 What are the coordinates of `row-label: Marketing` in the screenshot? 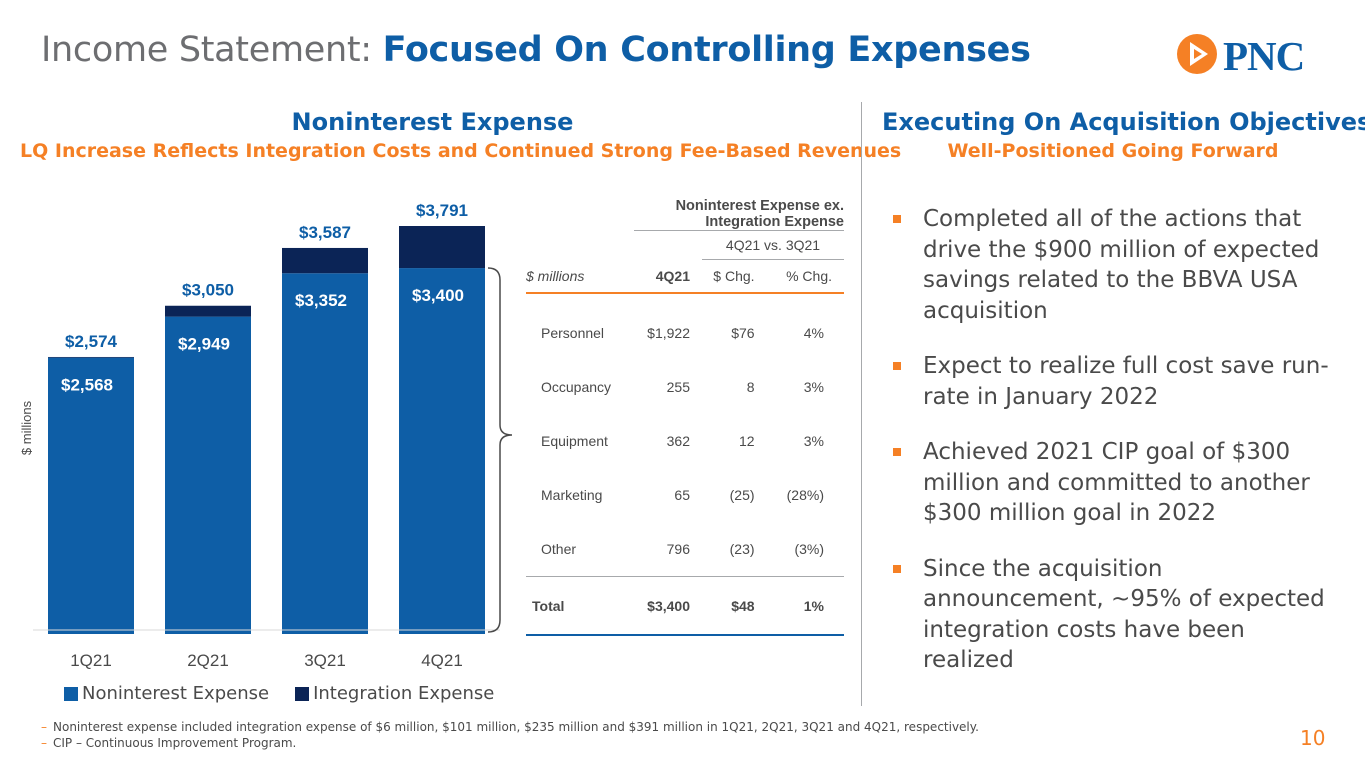 It's located at (572, 495).